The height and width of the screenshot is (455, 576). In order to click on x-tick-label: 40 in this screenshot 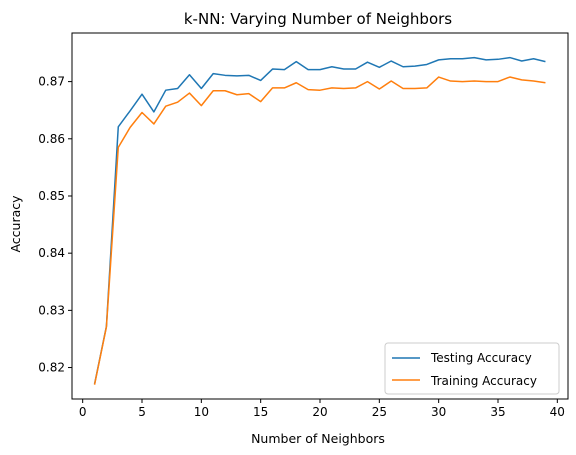, I will do `click(557, 412)`.